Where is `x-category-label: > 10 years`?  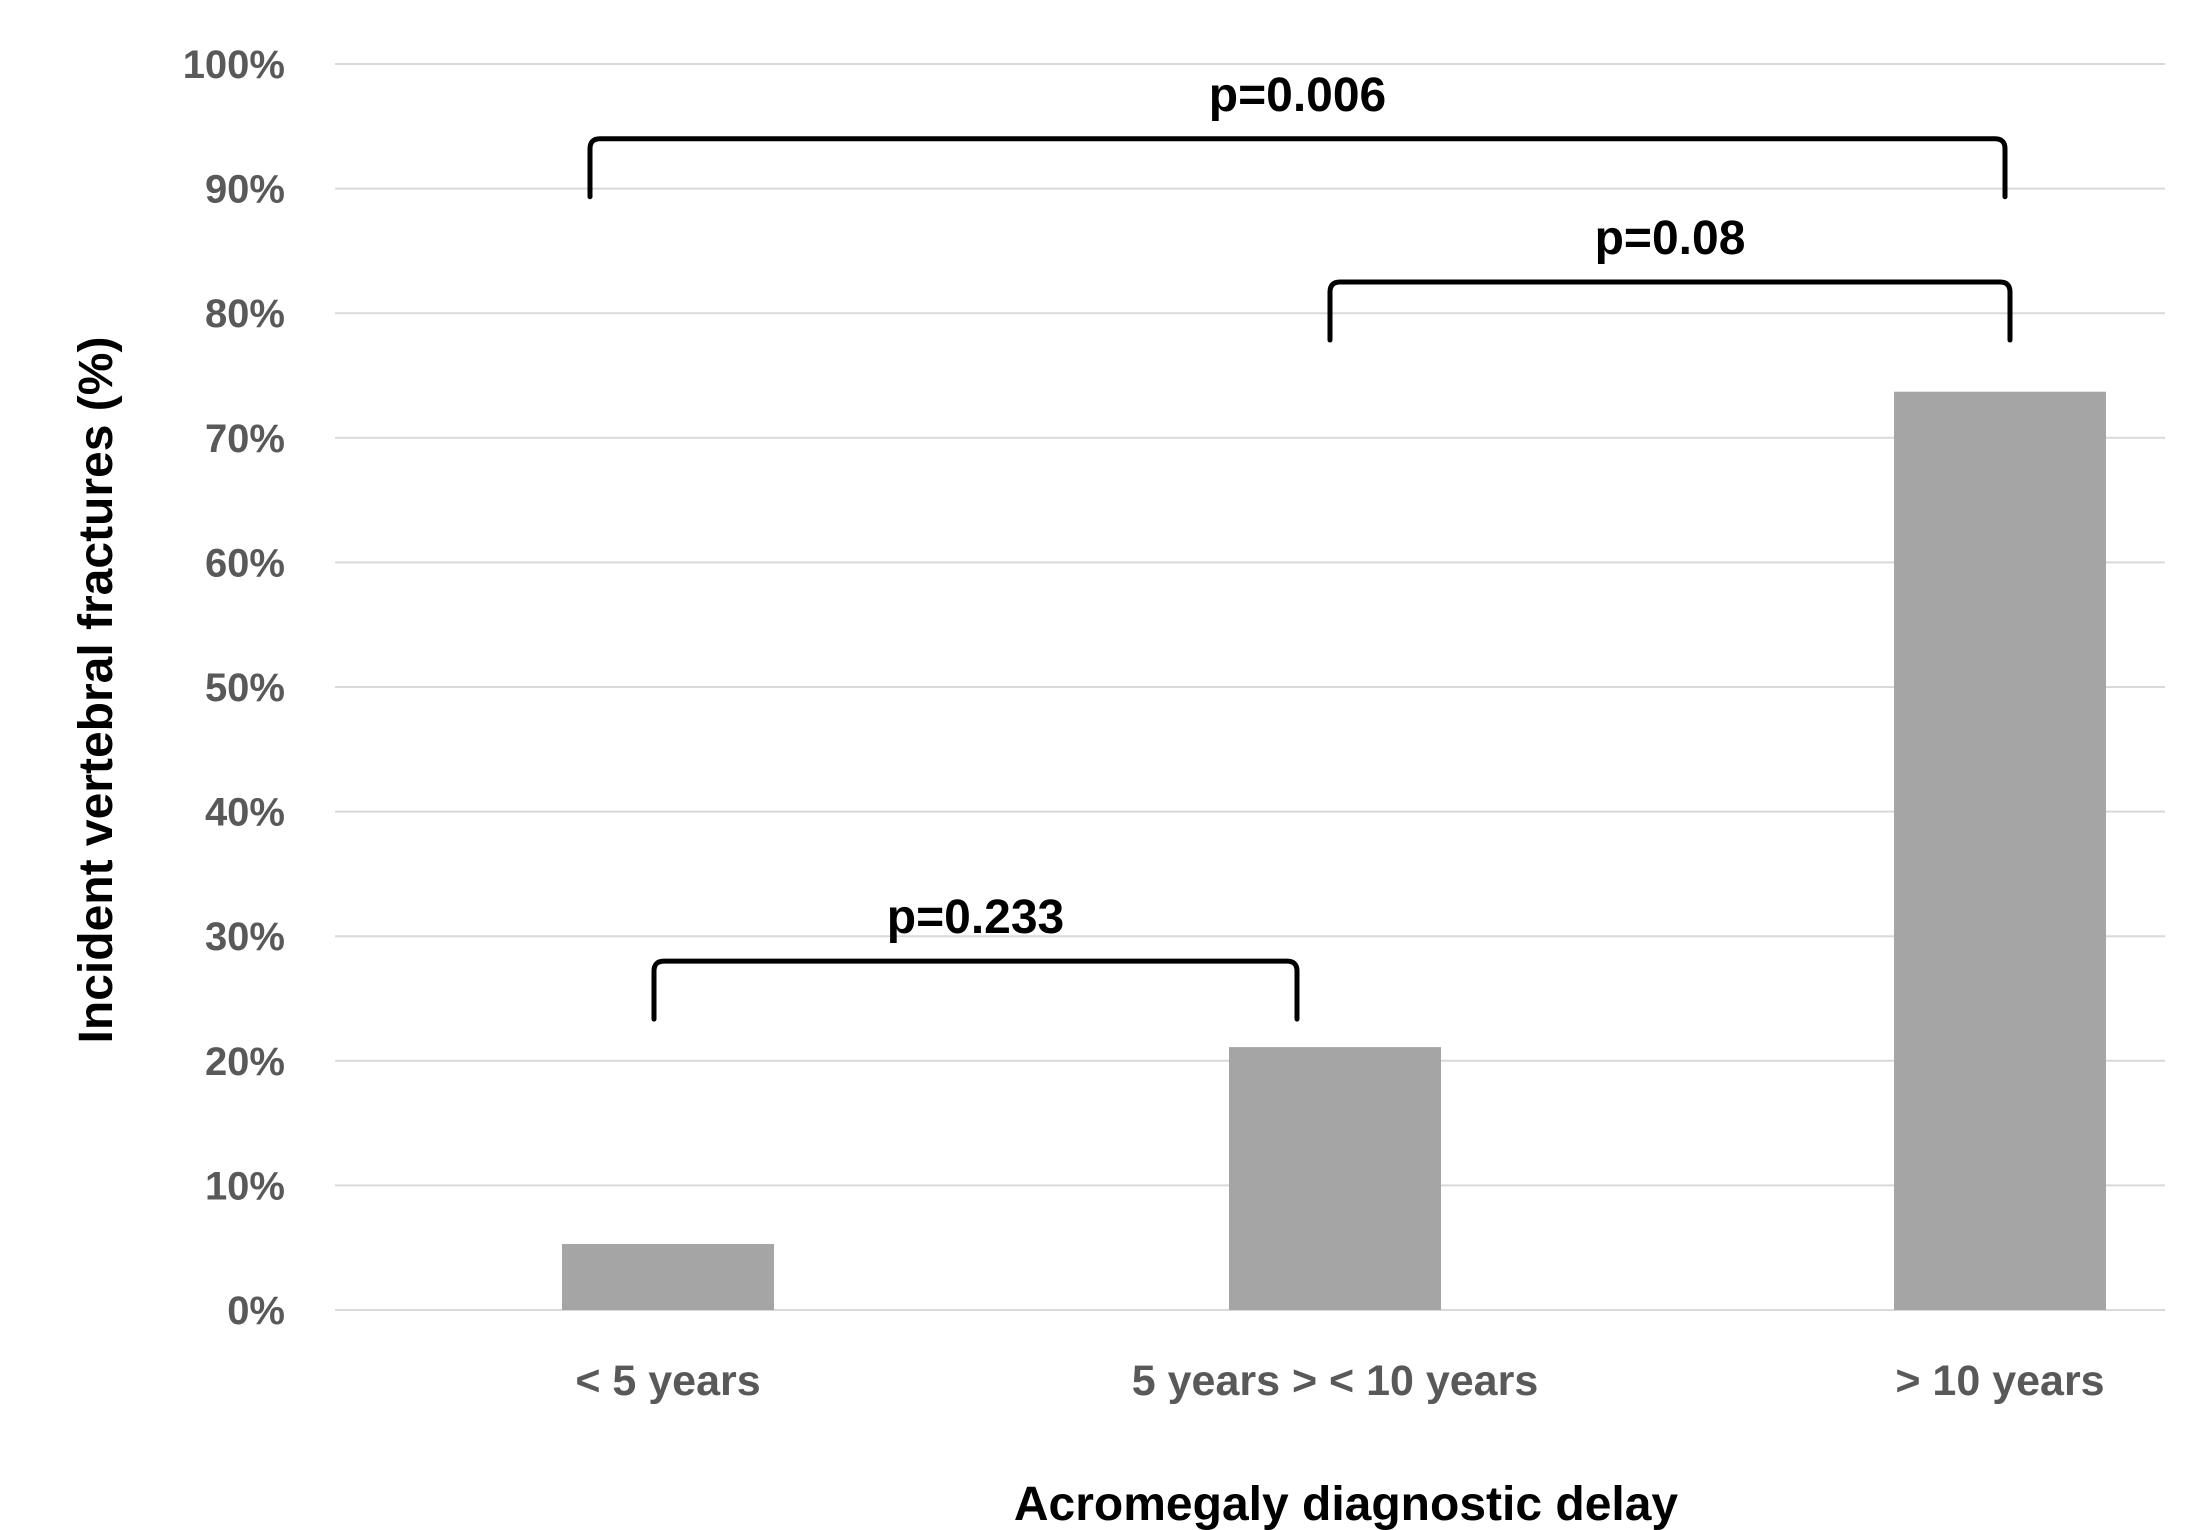
x-category-label: > 10 years is located at coordinates (1999, 1381).